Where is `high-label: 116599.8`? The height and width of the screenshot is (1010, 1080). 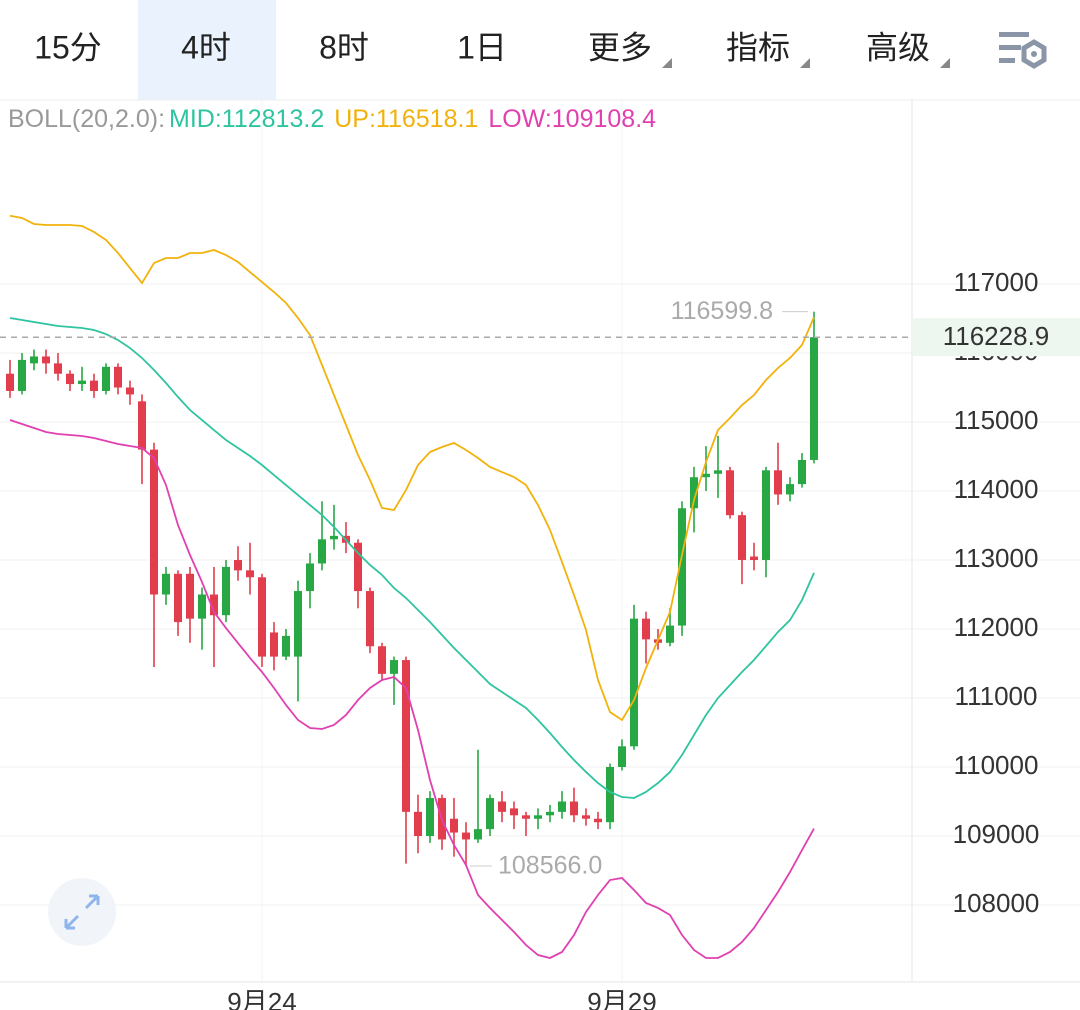
high-label: 116599.8 is located at coordinates (722, 311).